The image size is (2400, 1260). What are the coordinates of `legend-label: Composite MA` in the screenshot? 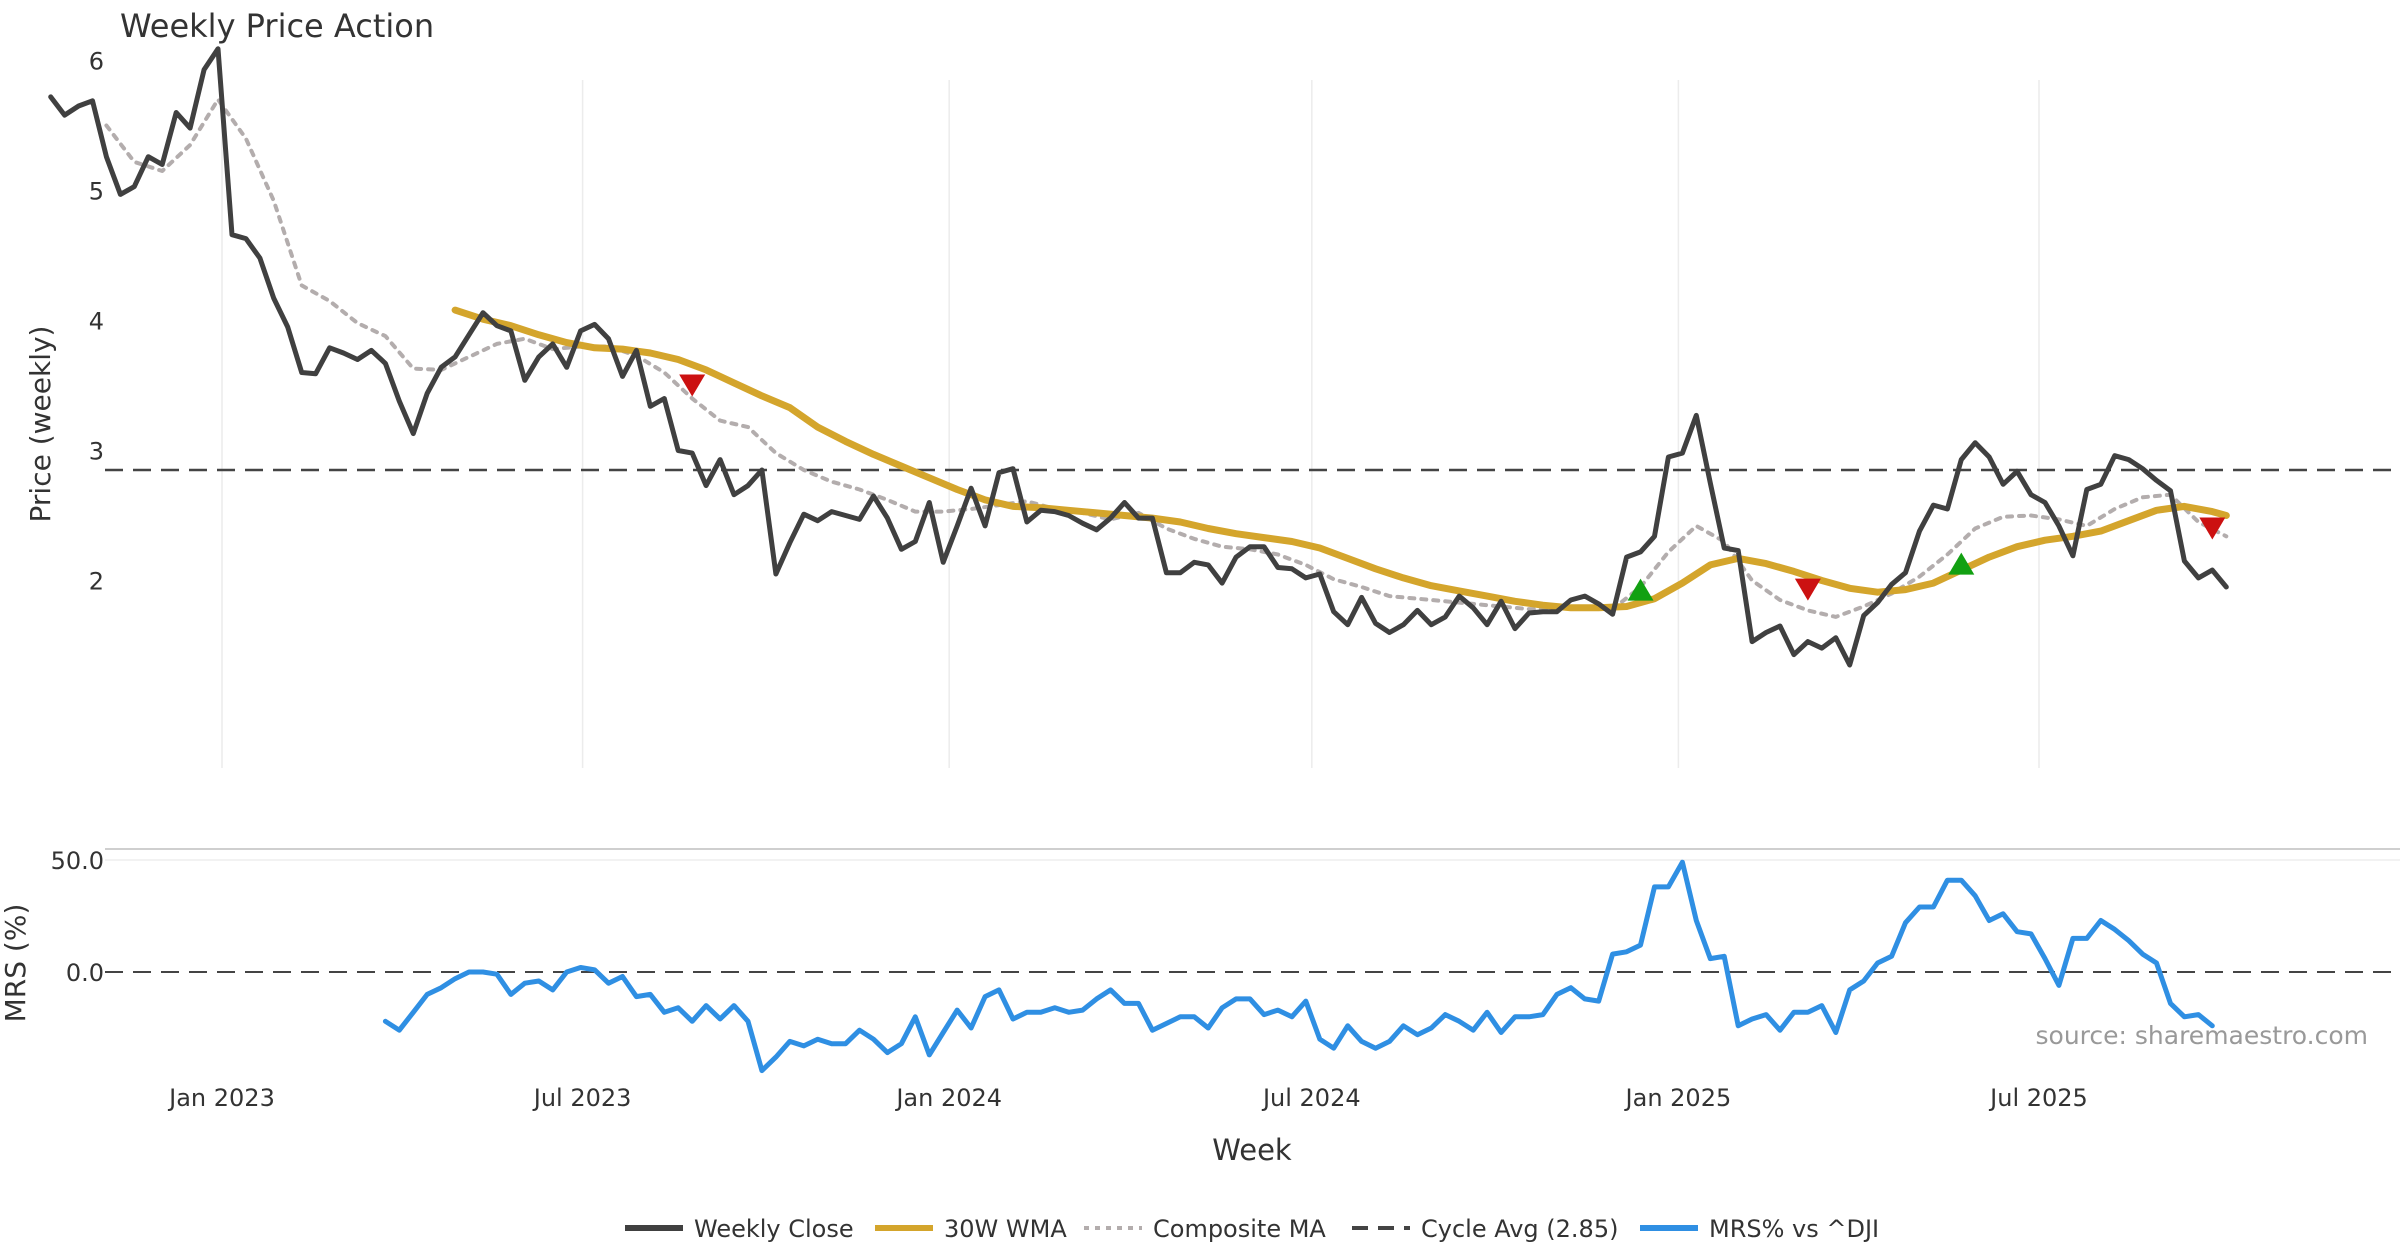 It's located at (1239, 1229).